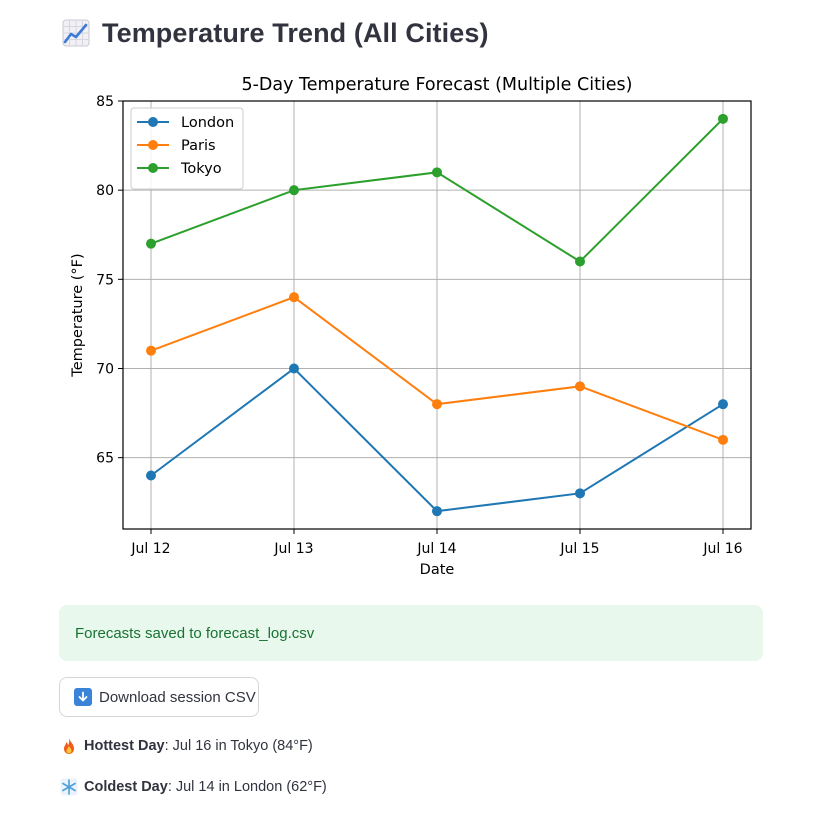 This screenshot has width=831, height=837. What do you see at coordinates (436, 549) in the screenshot?
I see `x-tick-label: Jul 14` at bounding box center [436, 549].